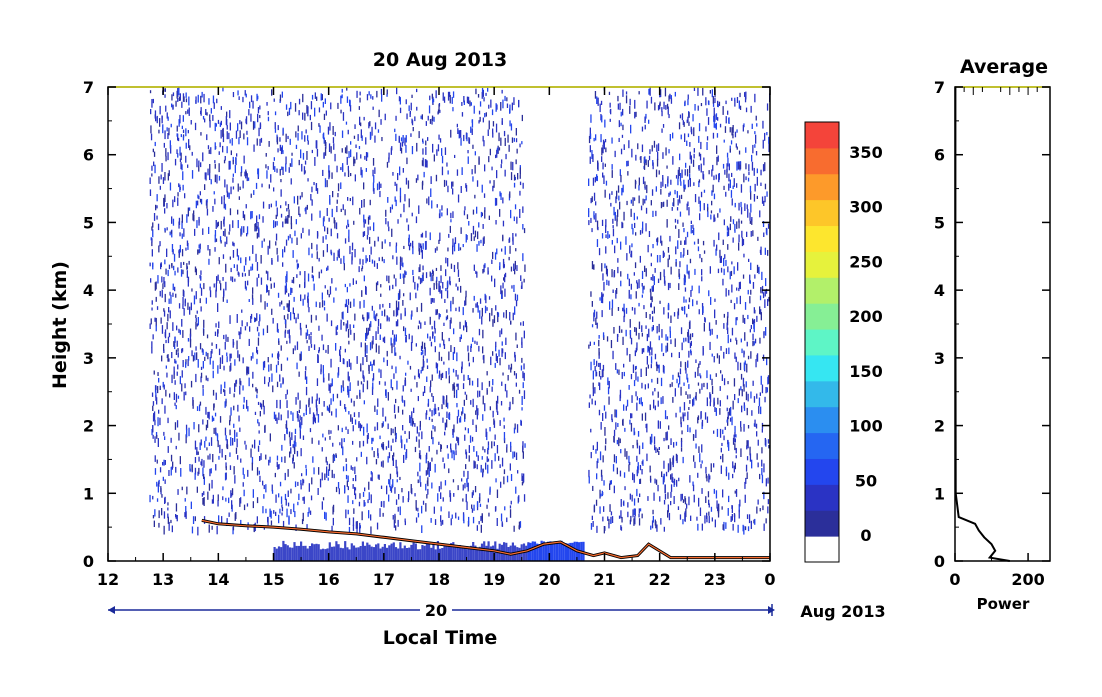  I want to click on x-tick-label: 14, so click(218, 579).